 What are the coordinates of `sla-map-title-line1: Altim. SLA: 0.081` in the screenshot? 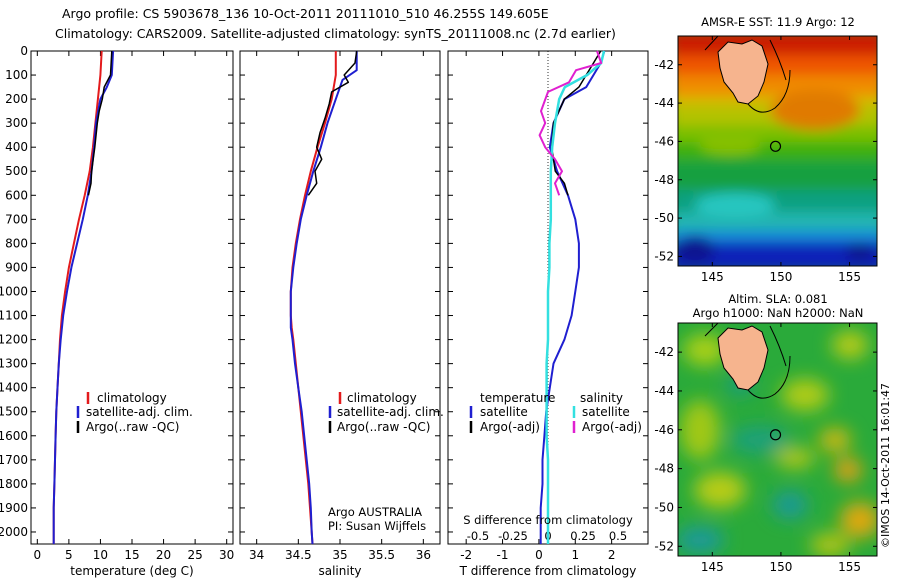 It's located at (777, 299).